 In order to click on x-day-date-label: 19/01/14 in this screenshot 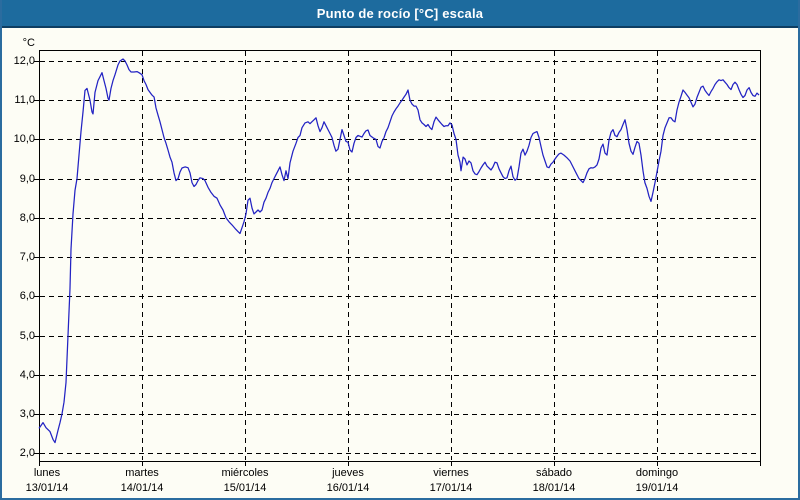, I will do `click(657, 488)`.